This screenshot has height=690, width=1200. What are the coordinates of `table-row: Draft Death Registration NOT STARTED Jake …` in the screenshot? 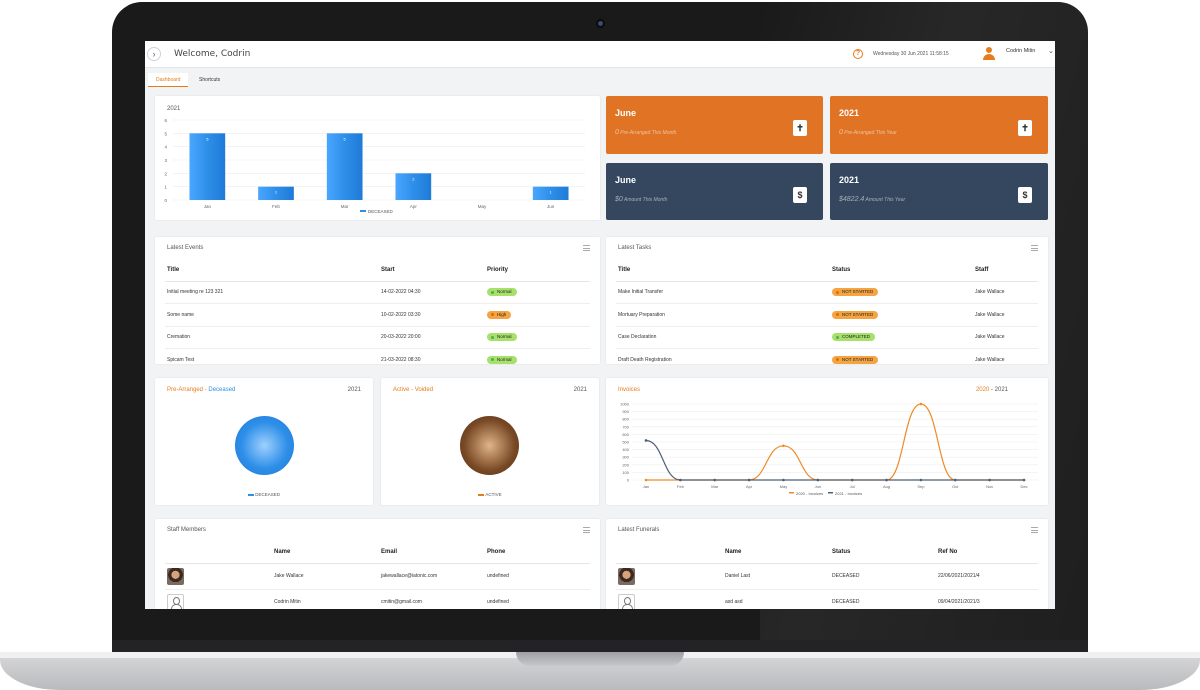 It's located at (827, 356).